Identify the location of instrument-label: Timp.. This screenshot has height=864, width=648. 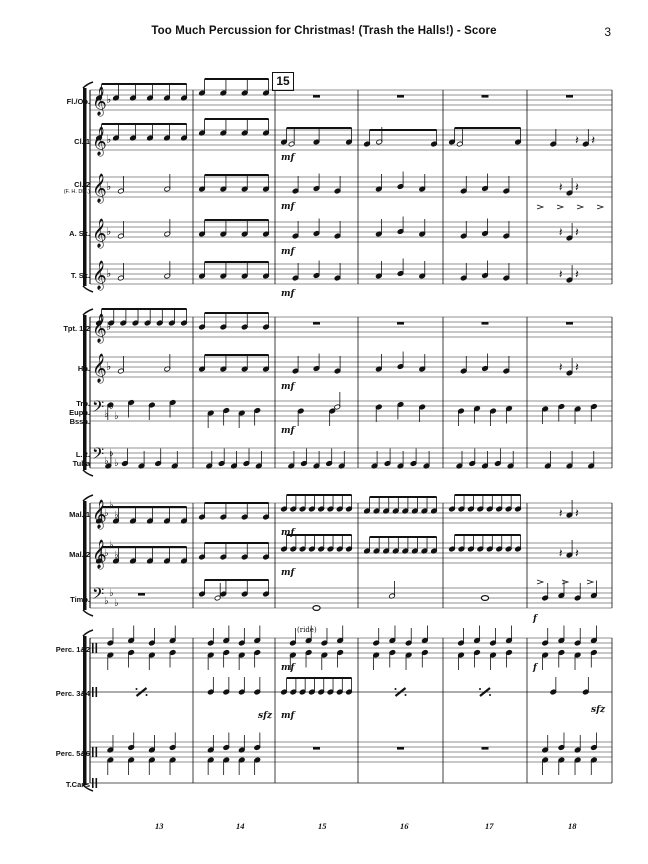
(80, 599).